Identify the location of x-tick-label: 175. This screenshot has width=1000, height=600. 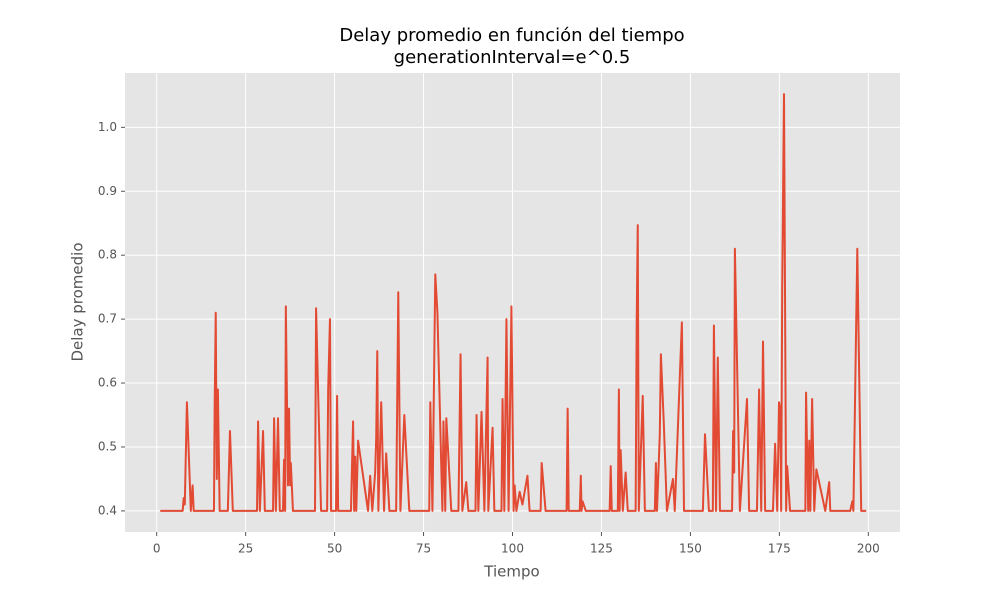
(779, 549).